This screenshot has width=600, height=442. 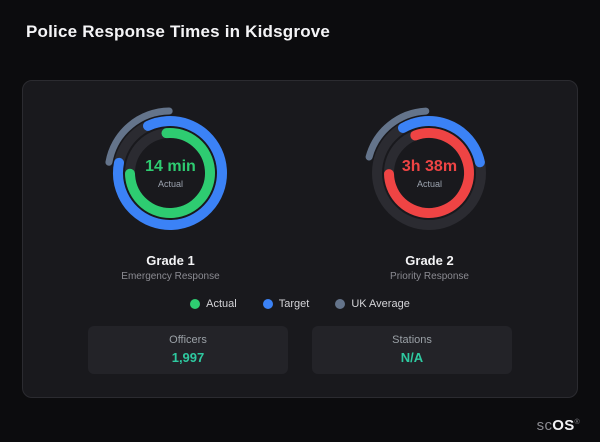 I want to click on gauge-rings: 14 min Actual, so click(x=170, y=173).